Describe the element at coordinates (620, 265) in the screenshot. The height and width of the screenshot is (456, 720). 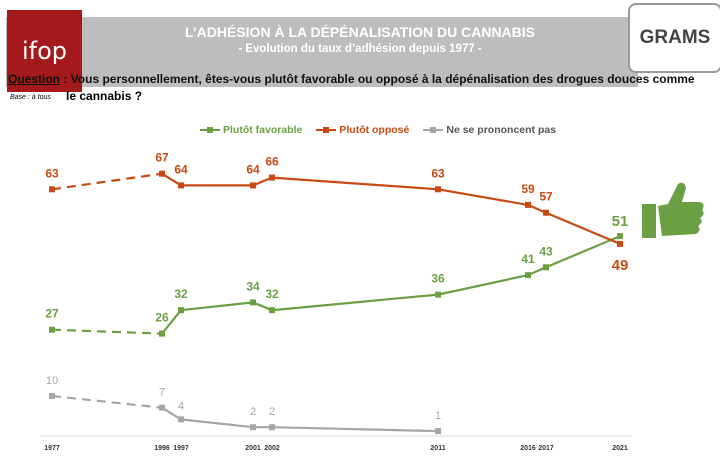
I see `data-label: 49` at that location.